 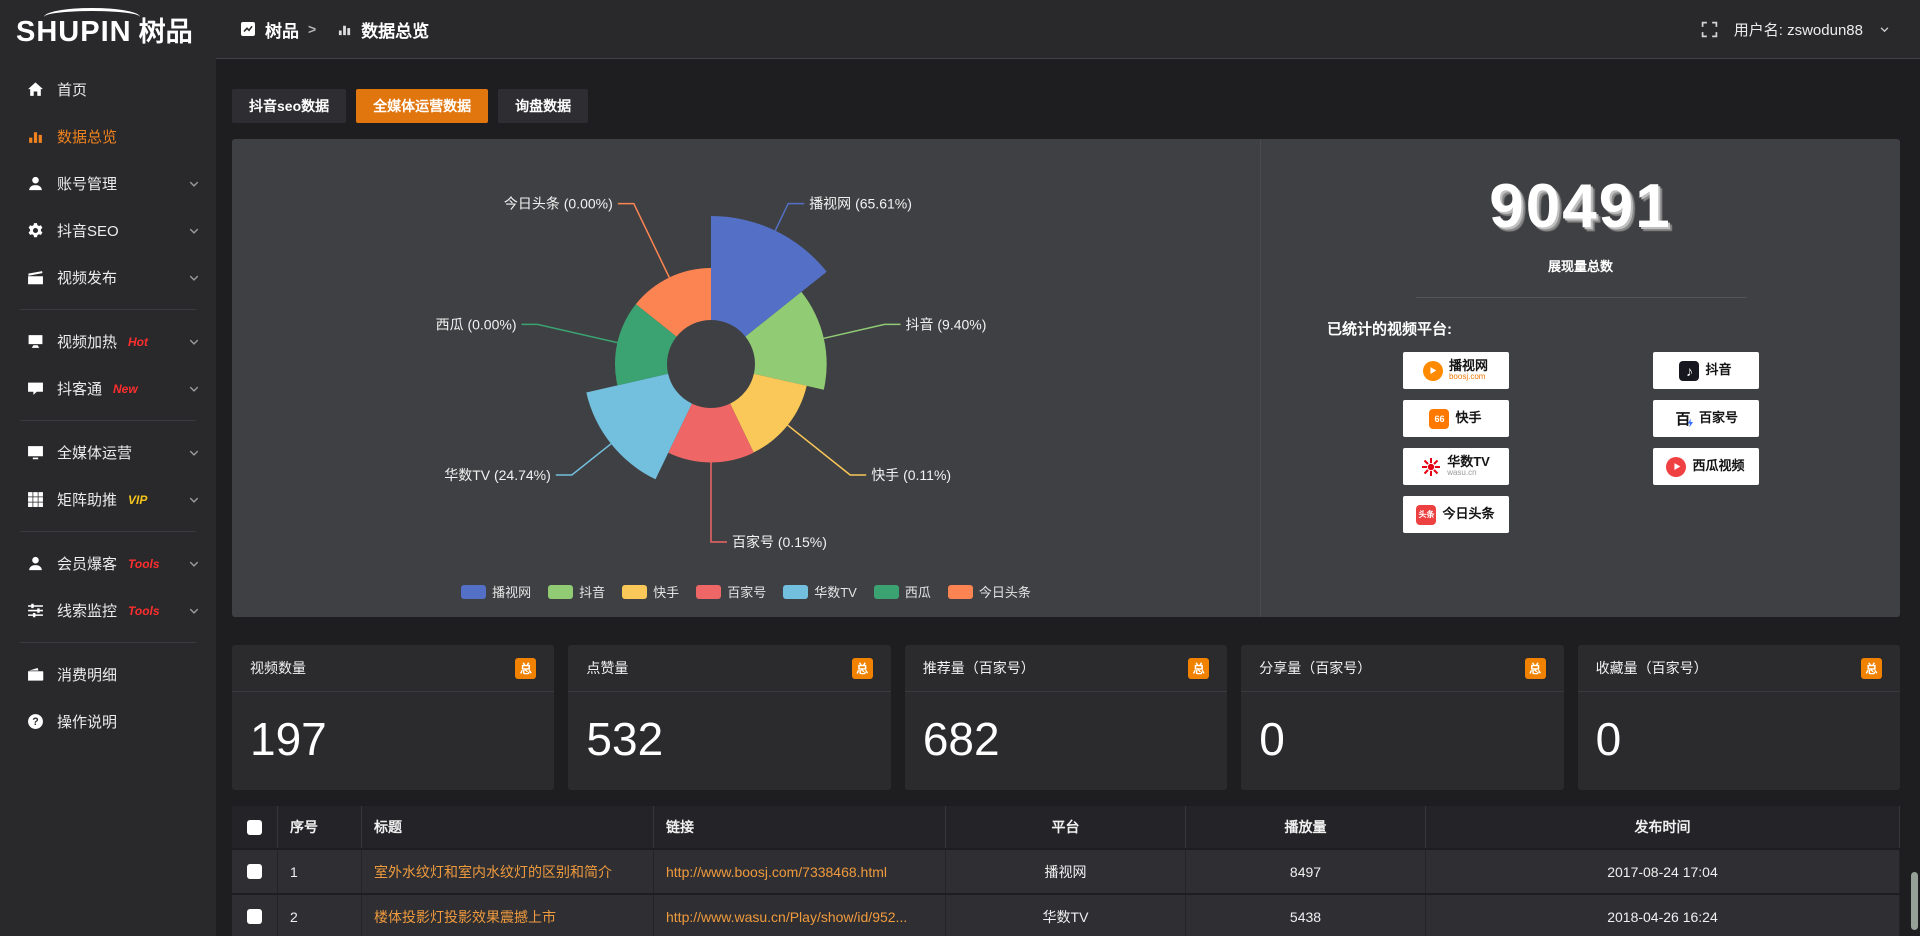 What do you see at coordinates (902, 591) in the screenshot?
I see `legend-item-西瓜: 西瓜` at bounding box center [902, 591].